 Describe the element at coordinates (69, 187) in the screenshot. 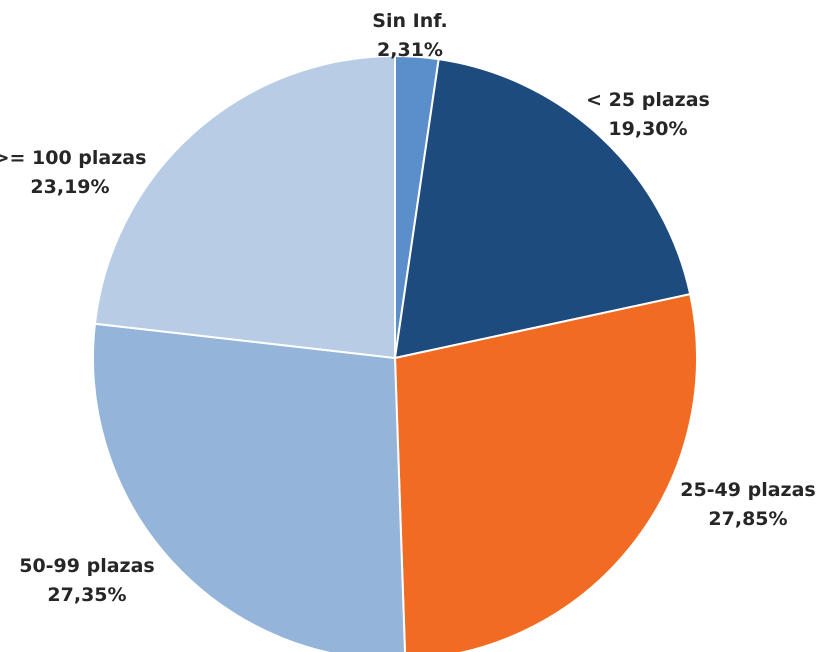

I see `slice-value-100-plazas: 23,19%` at that location.